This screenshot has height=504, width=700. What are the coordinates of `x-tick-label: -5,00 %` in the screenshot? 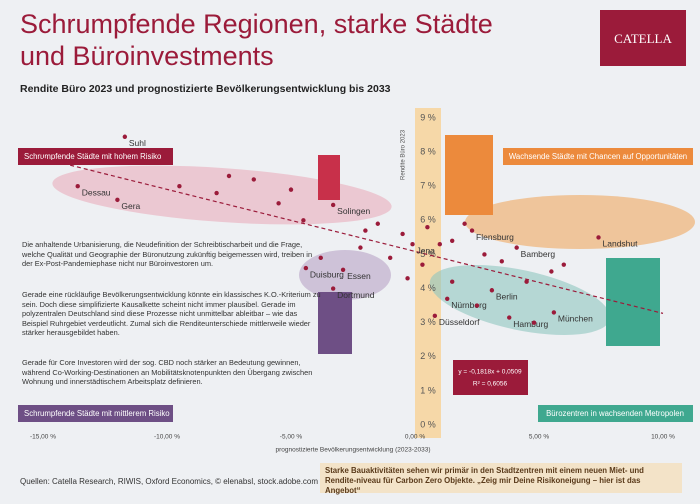 It's located at (291, 437).